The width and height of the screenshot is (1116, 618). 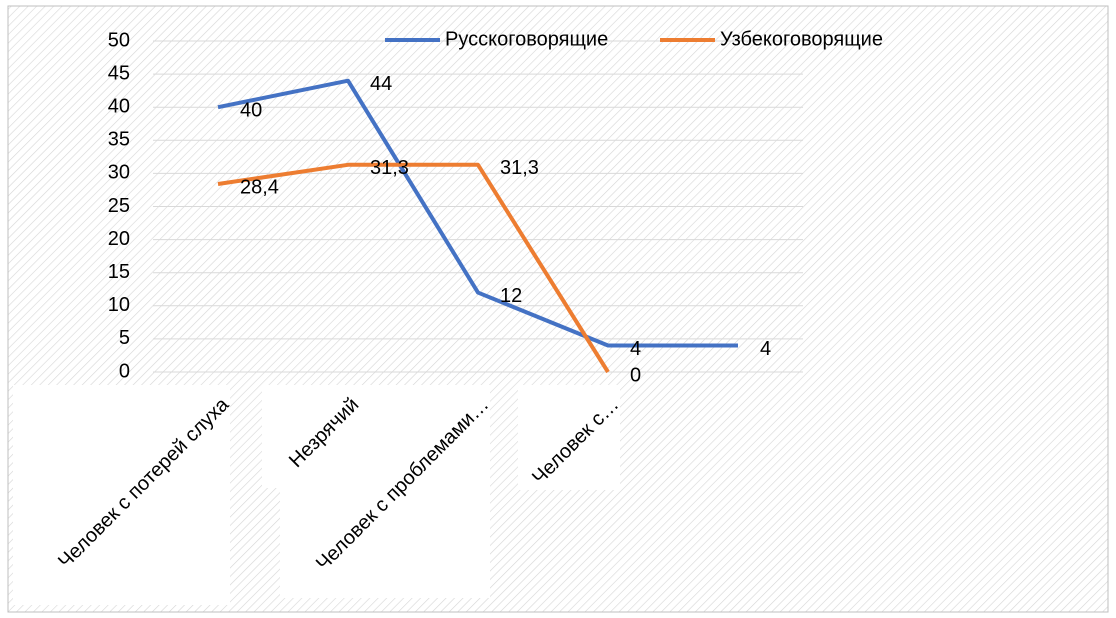 What do you see at coordinates (635, 375) in the screenshot?
I see `data-label: 0` at bounding box center [635, 375].